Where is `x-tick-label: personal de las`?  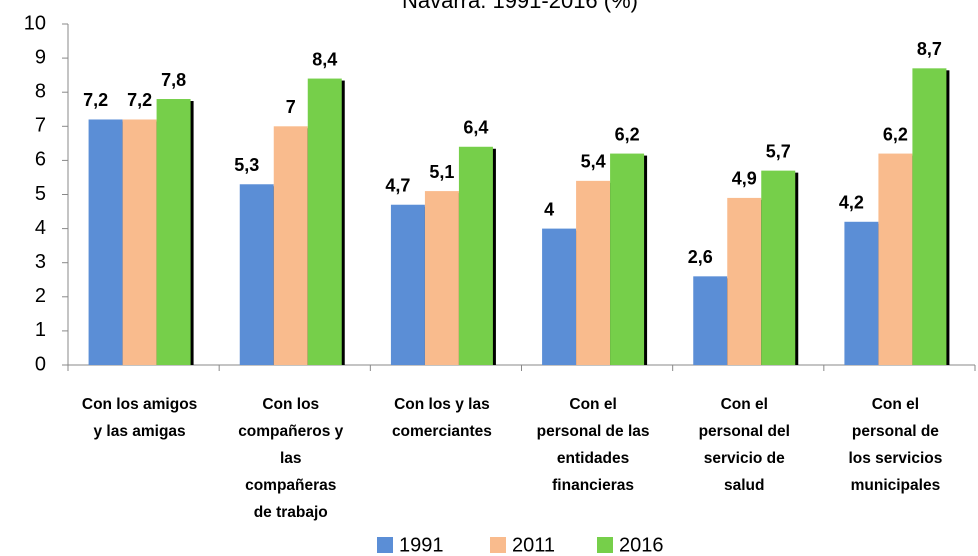
x-tick-label: personal de las is located at coordinates (593, 431).